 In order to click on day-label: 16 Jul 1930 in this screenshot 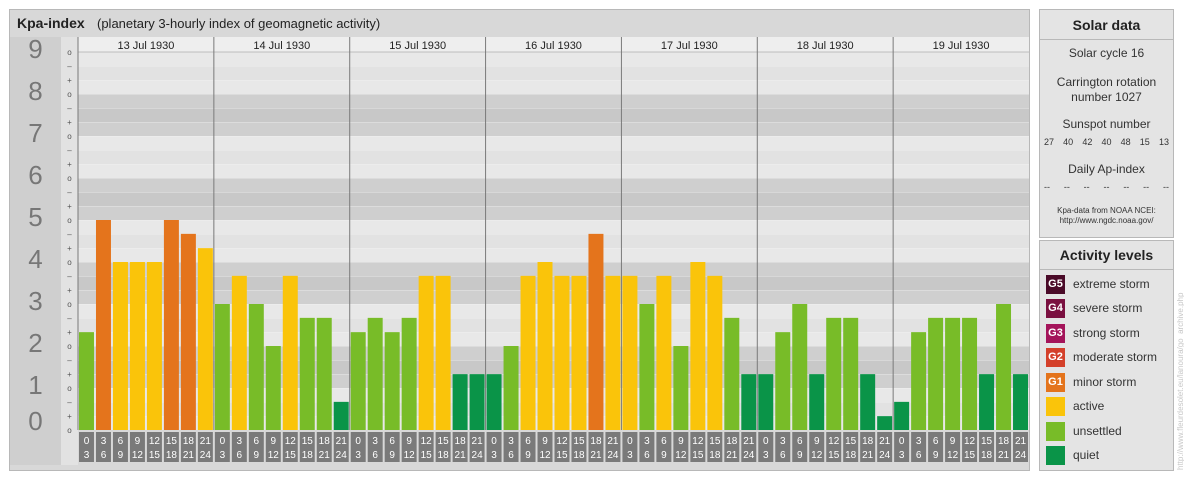, I will do `click(553, 46)`.